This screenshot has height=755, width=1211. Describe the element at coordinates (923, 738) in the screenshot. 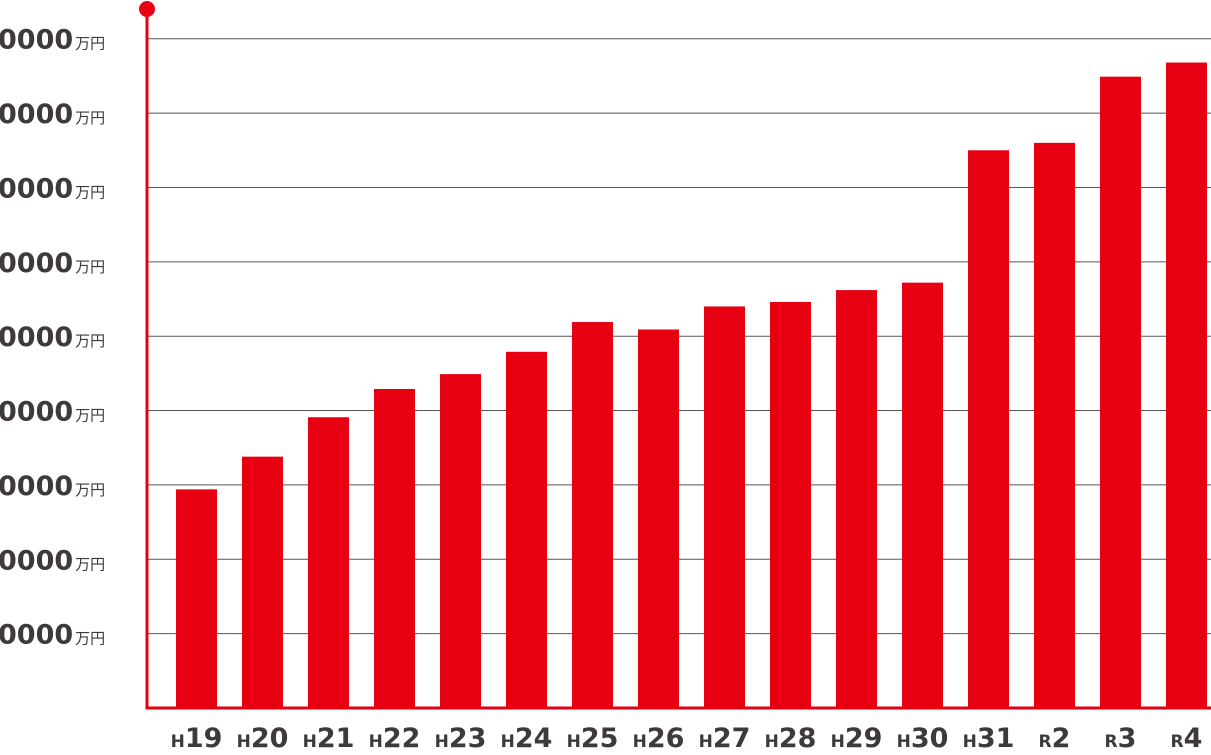

I see `x-tick-label: H30` at that location.